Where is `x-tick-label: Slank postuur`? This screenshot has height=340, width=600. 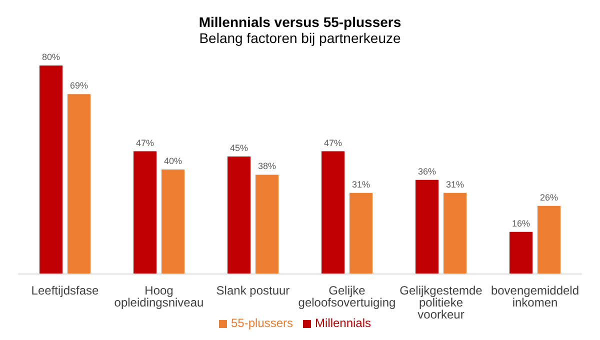 x-tick-label: Slank postuur is located at coordinates (253, 291).